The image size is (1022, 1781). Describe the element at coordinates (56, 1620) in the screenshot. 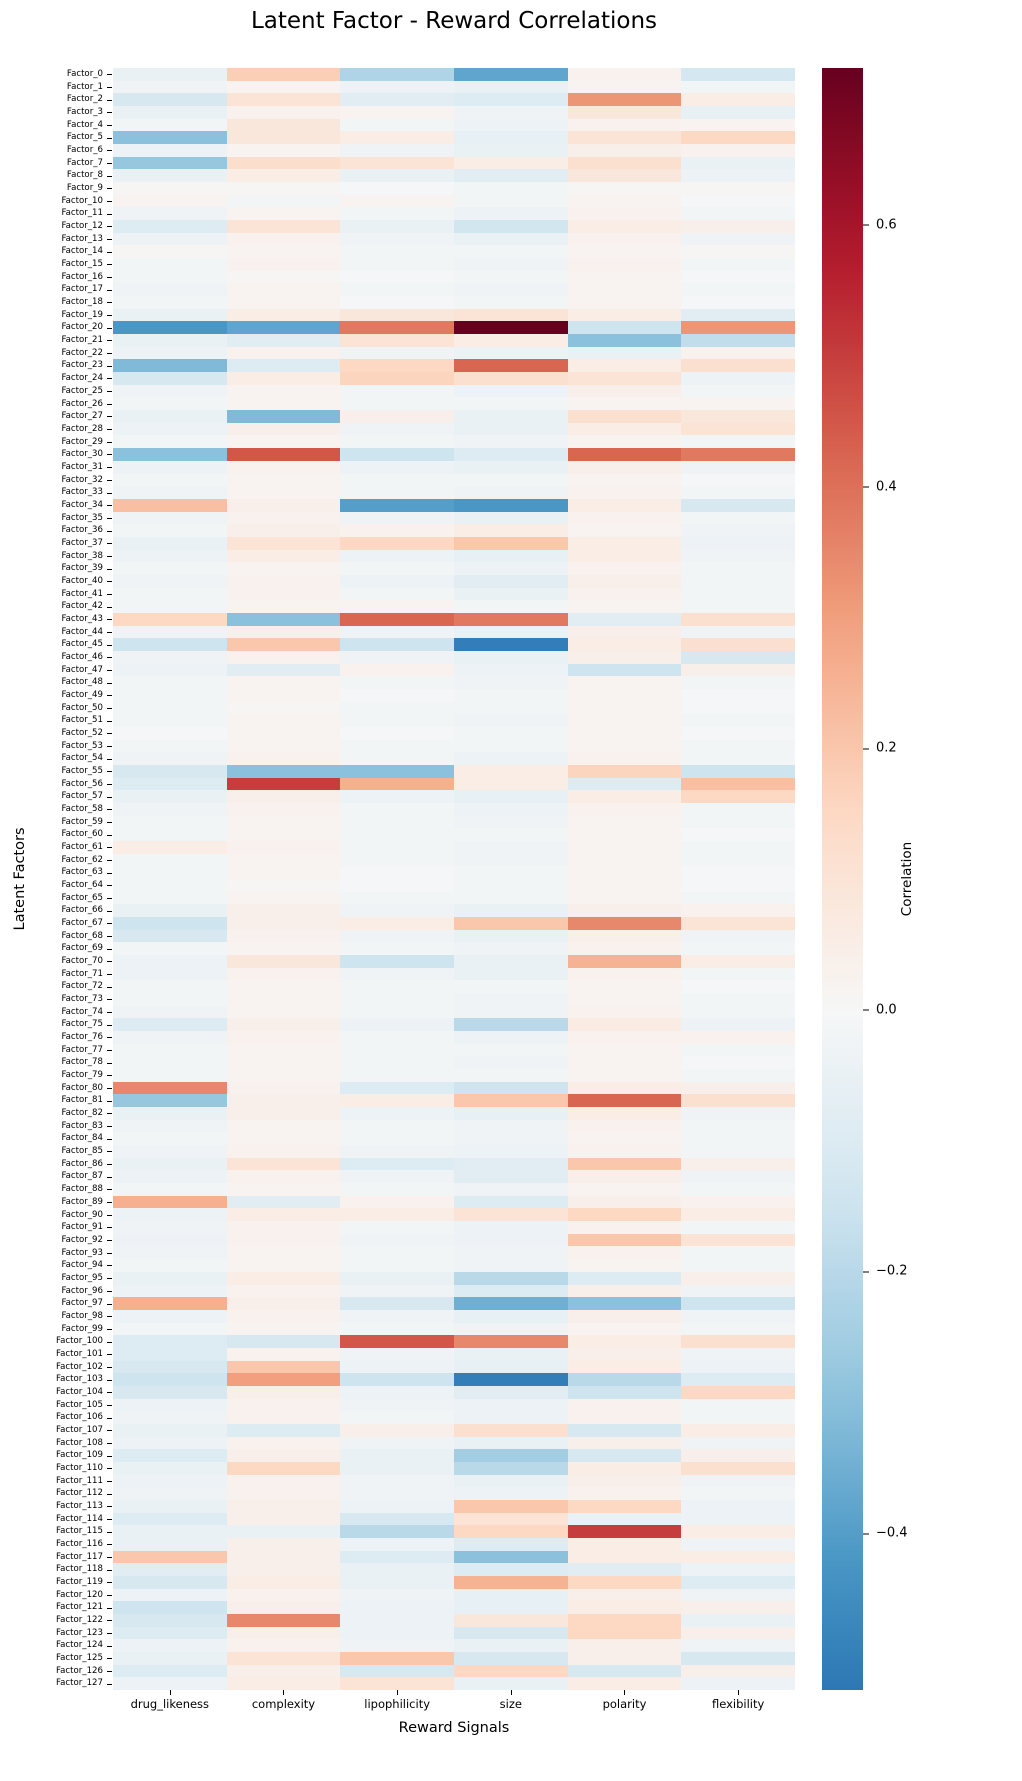

I see `y-tick-label: Factor_122` at that location.